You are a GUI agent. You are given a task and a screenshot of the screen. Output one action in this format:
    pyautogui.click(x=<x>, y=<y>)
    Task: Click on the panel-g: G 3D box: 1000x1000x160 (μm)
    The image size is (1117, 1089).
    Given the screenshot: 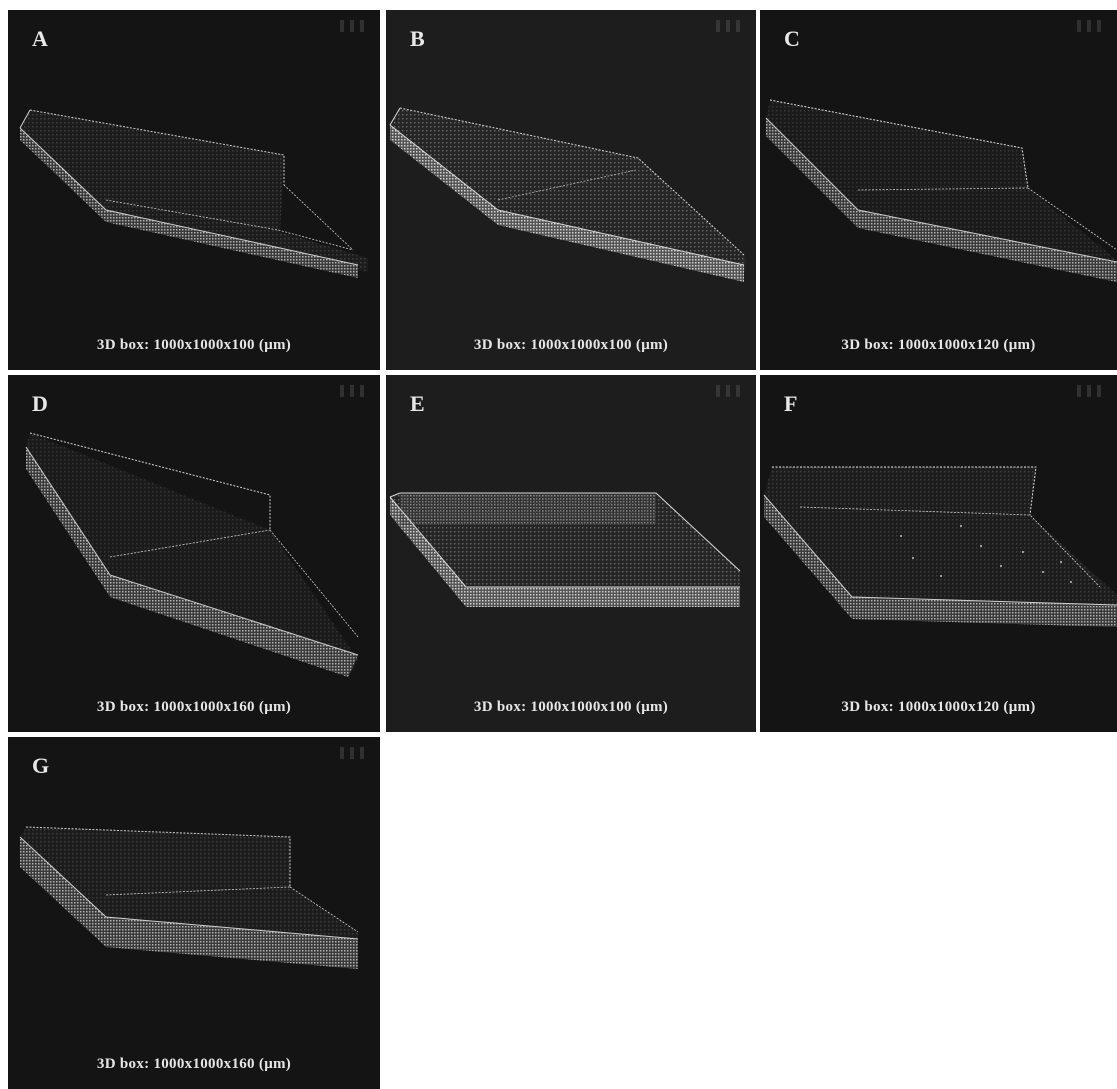 What is the action you would take?
    pyautogui.click(x=194, y=913)
    